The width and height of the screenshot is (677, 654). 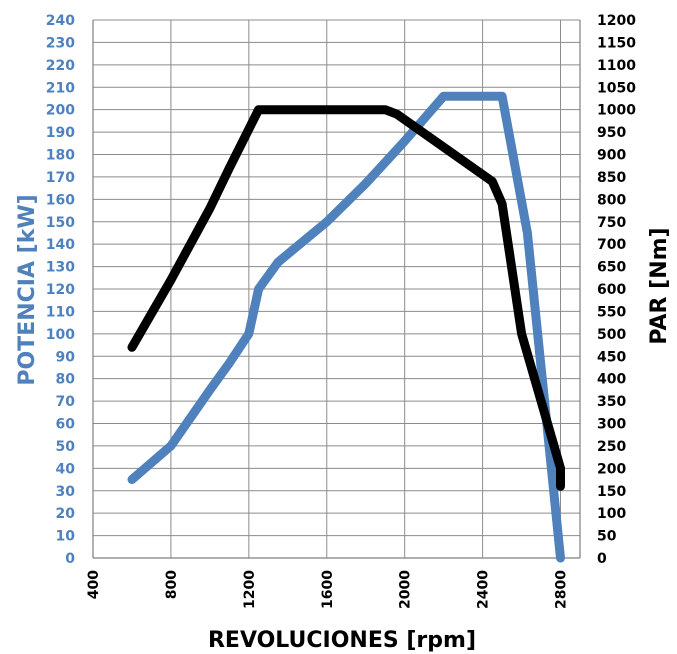 What do you see at coordinates (611, 223) in the screenshot?
I see `y-right-tick-label: 750` at bounding box center [611, 223].